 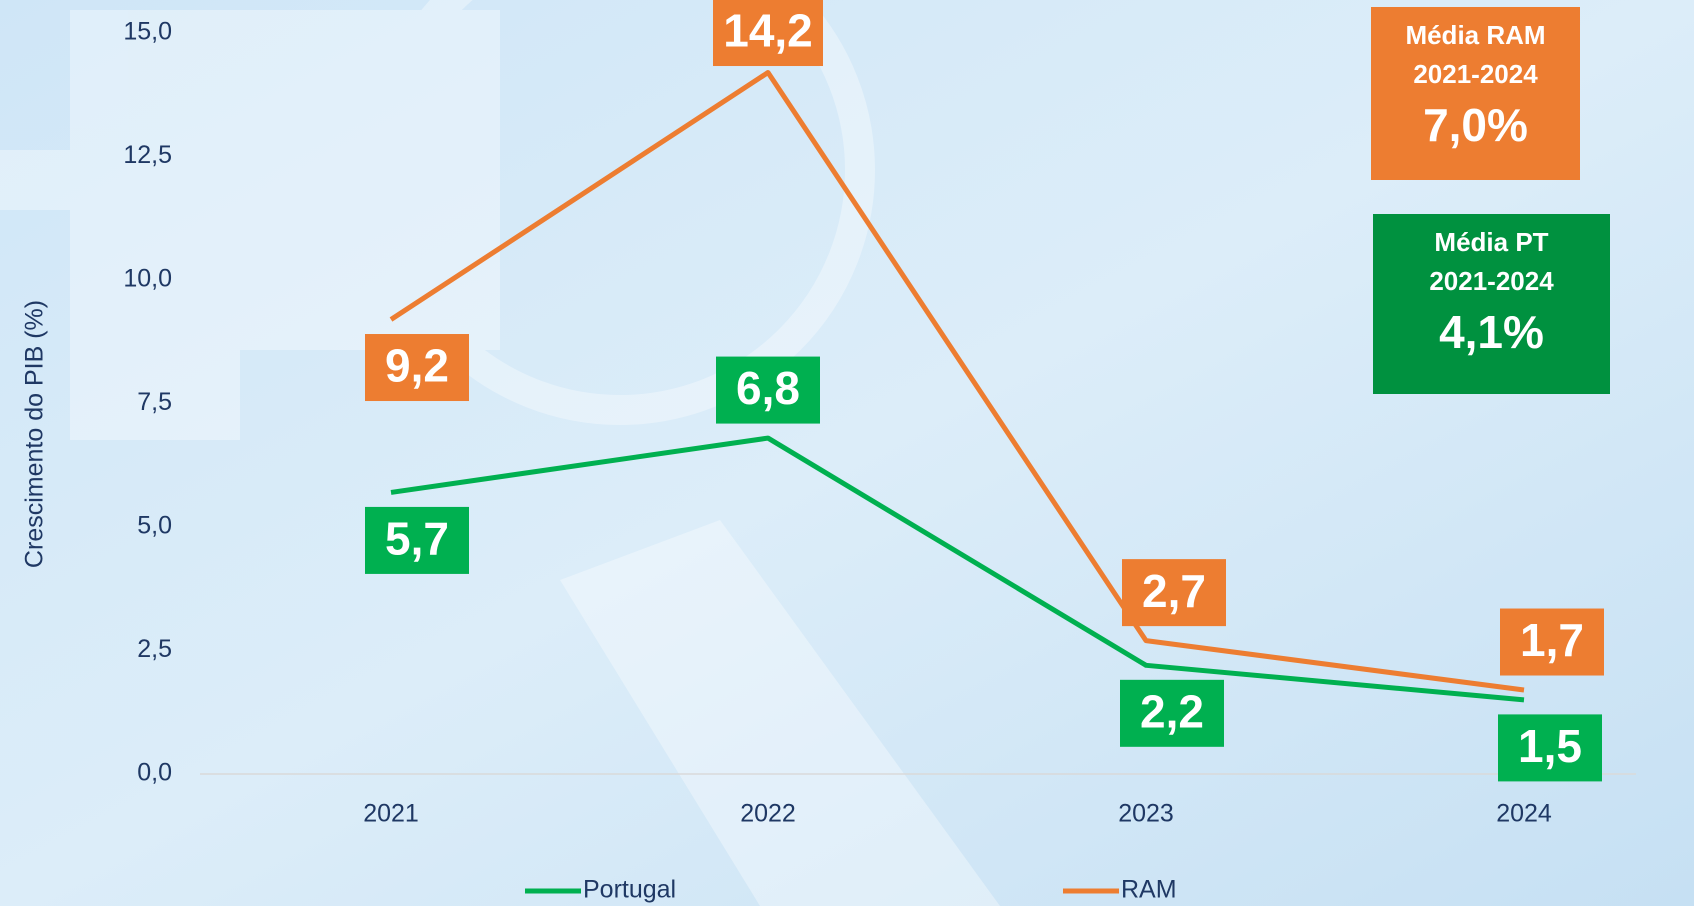 I want to click on legend-label: RAM, so click(x=1149, y=890).